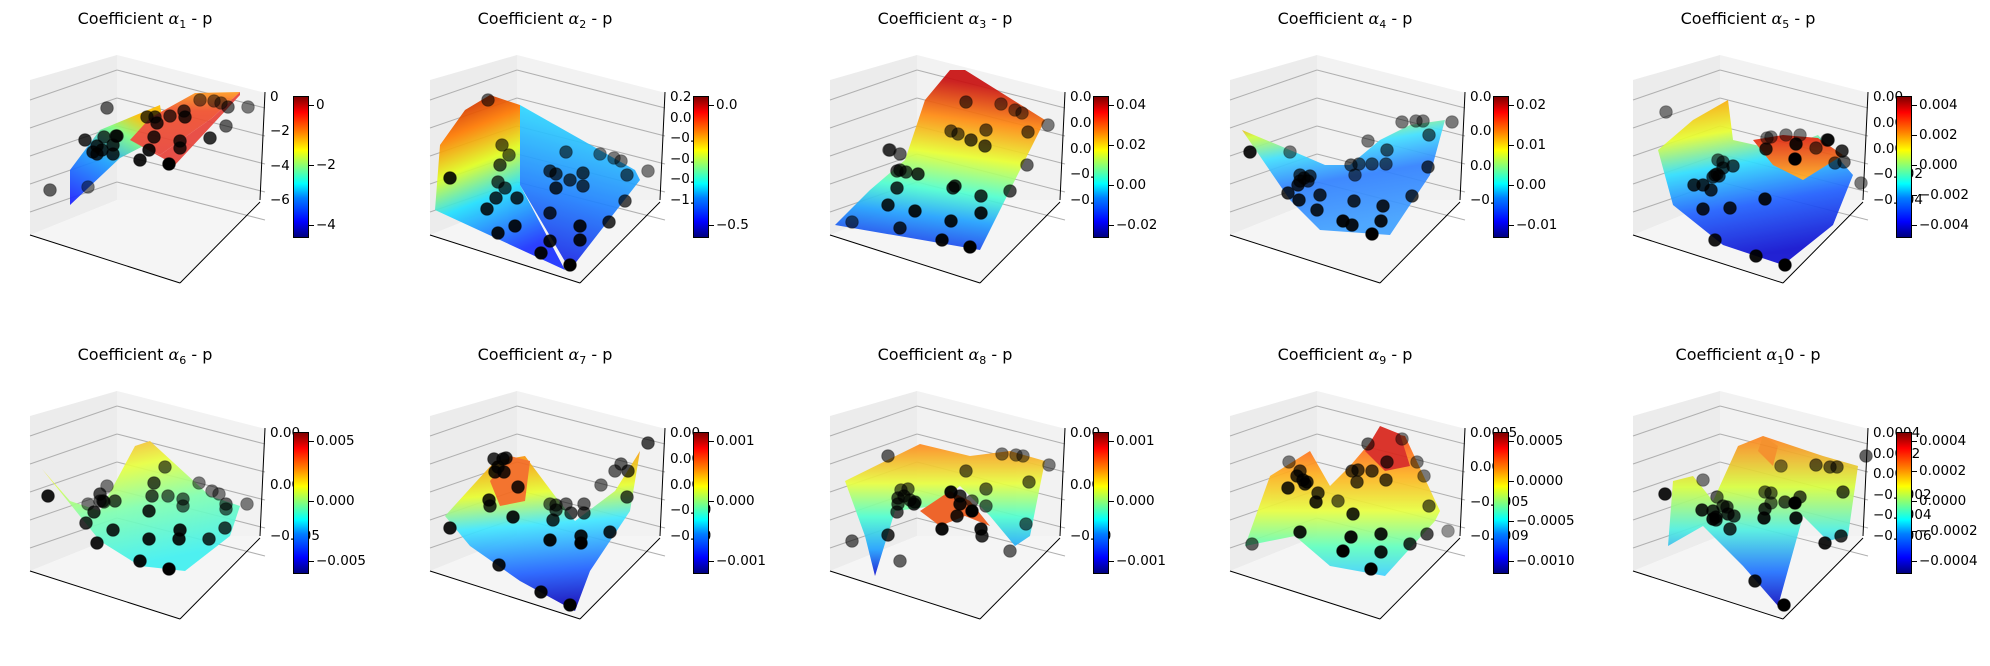 This screenshot has width=1990, height=666. Describe the element at coordinates (1786, 25) in the screenshot. I see `title-subscript: 5` at that location.